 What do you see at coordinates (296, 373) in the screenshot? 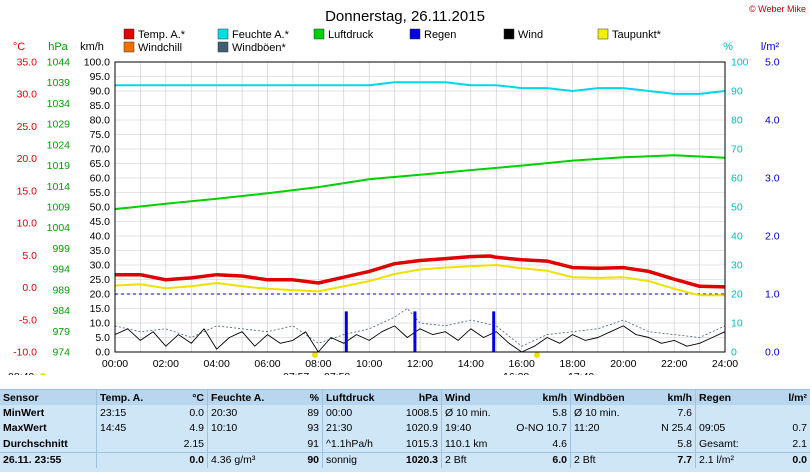
I see `sun-marker-label: 07:57` at bounding box center [296, 373].